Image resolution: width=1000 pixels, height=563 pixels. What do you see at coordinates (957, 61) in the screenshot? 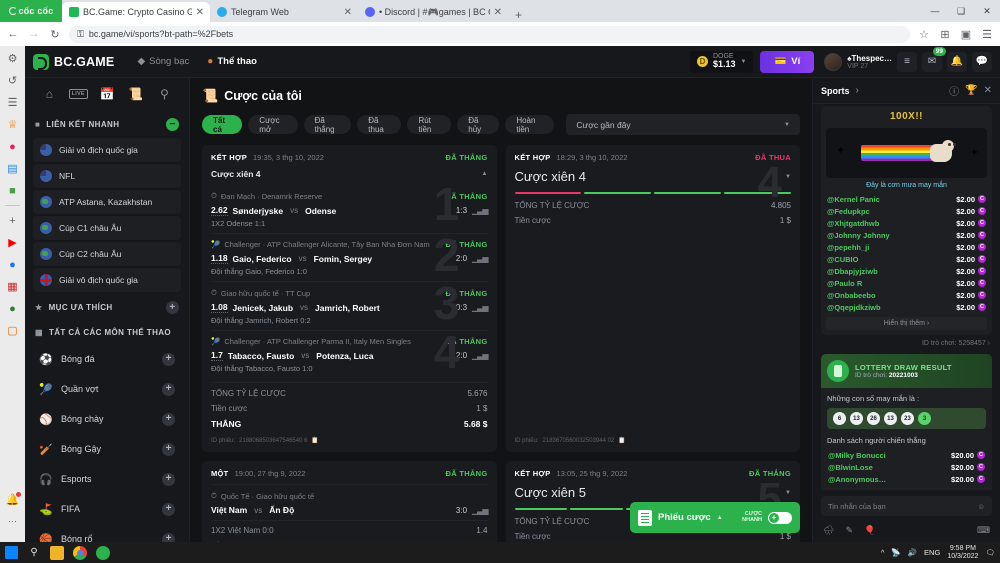
I see `bell-icon: 🔔` at bounding box center [957, 61].